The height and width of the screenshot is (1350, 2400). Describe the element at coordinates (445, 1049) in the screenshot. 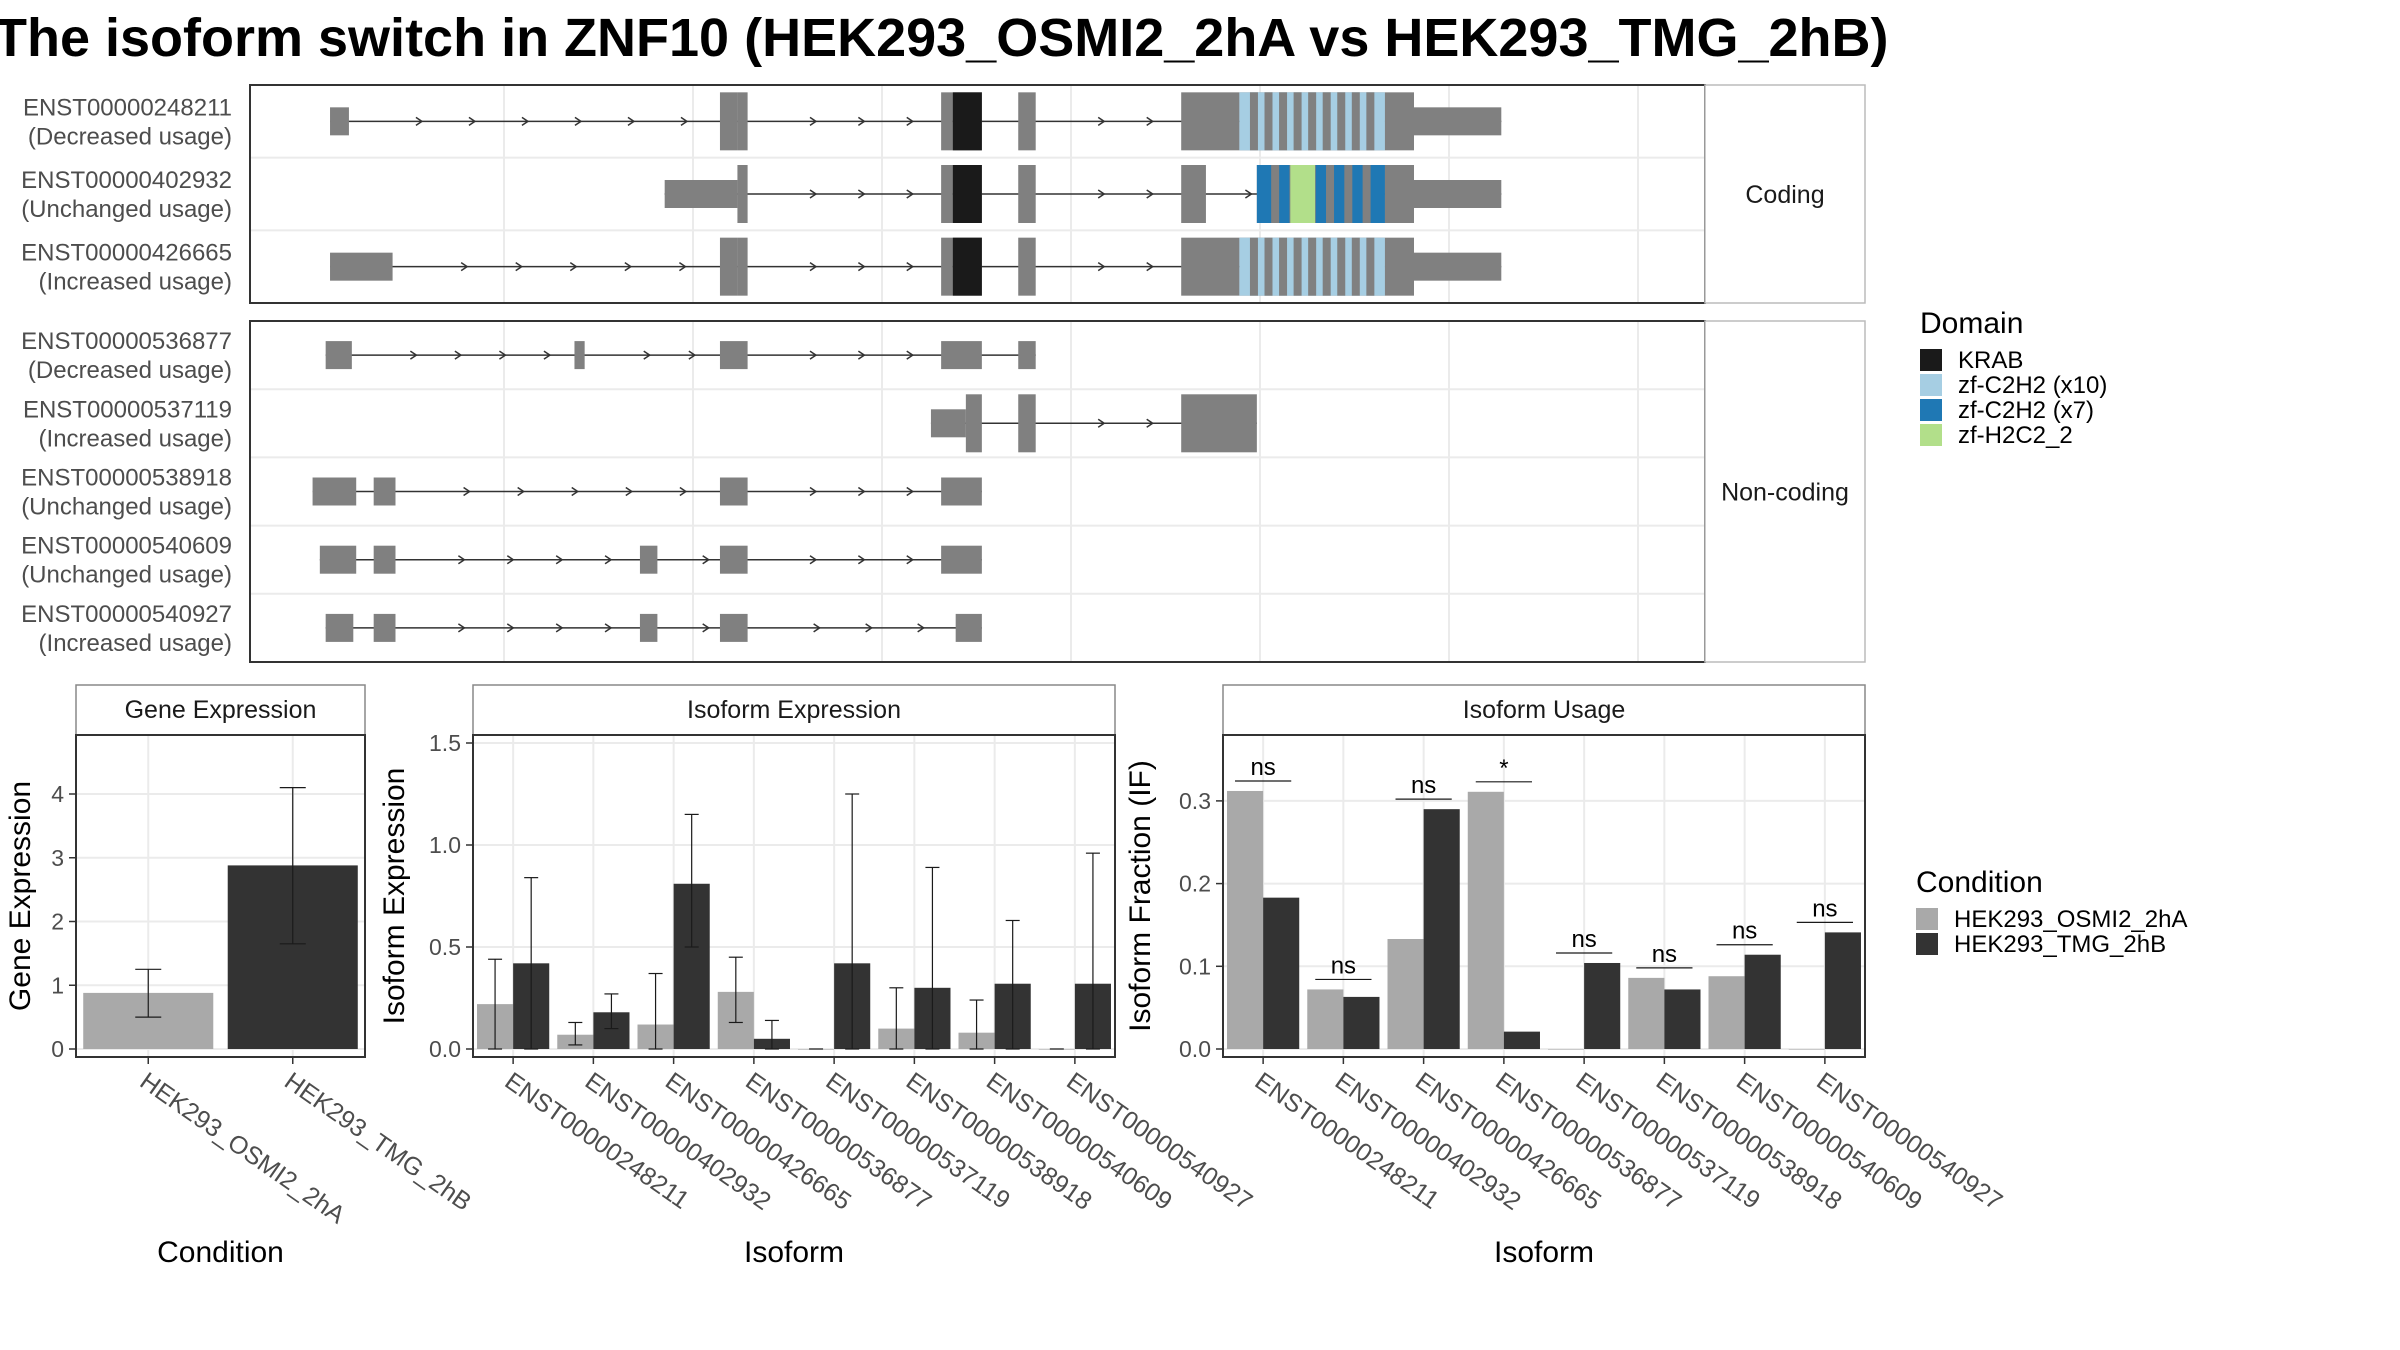

I see `y-tick-label: 0.0` at that location.